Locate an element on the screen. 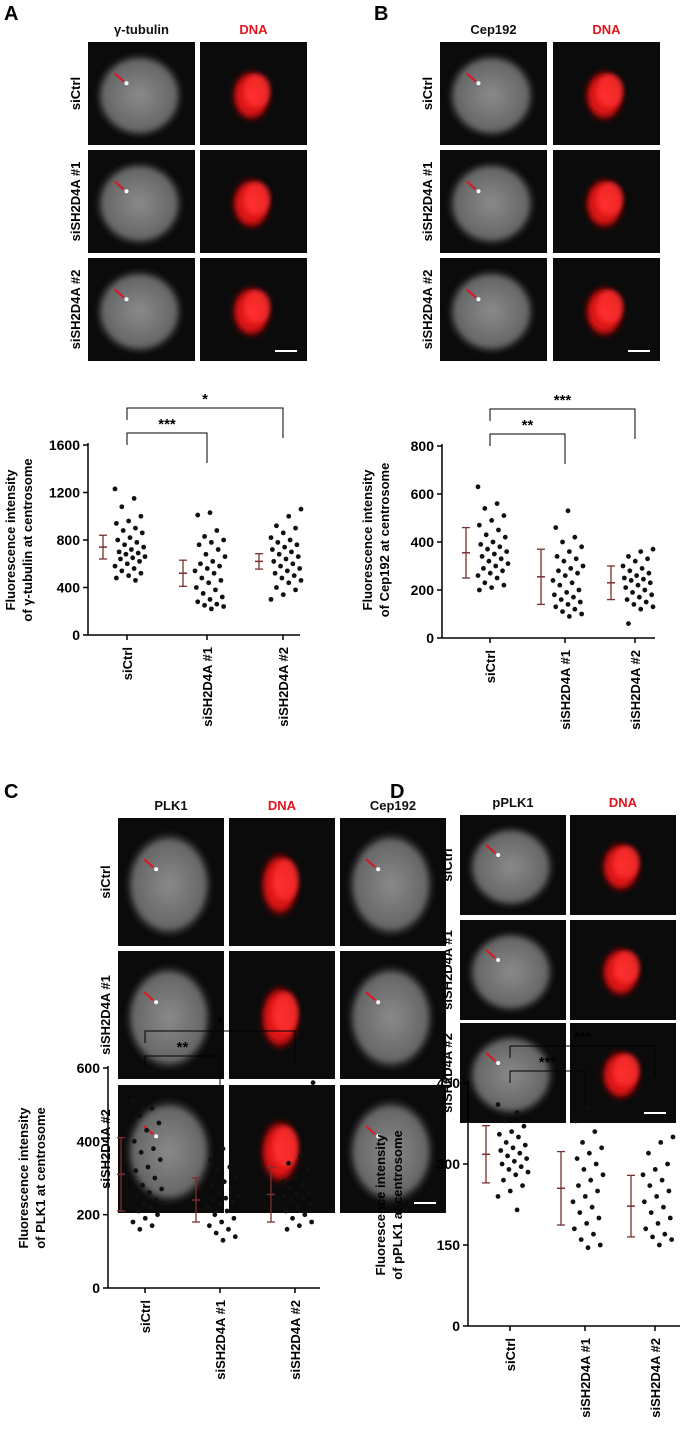 The image size is (685, 1449). y-axis-label: of pPLK1 at centrosome is located at coordinates (397, 1205).